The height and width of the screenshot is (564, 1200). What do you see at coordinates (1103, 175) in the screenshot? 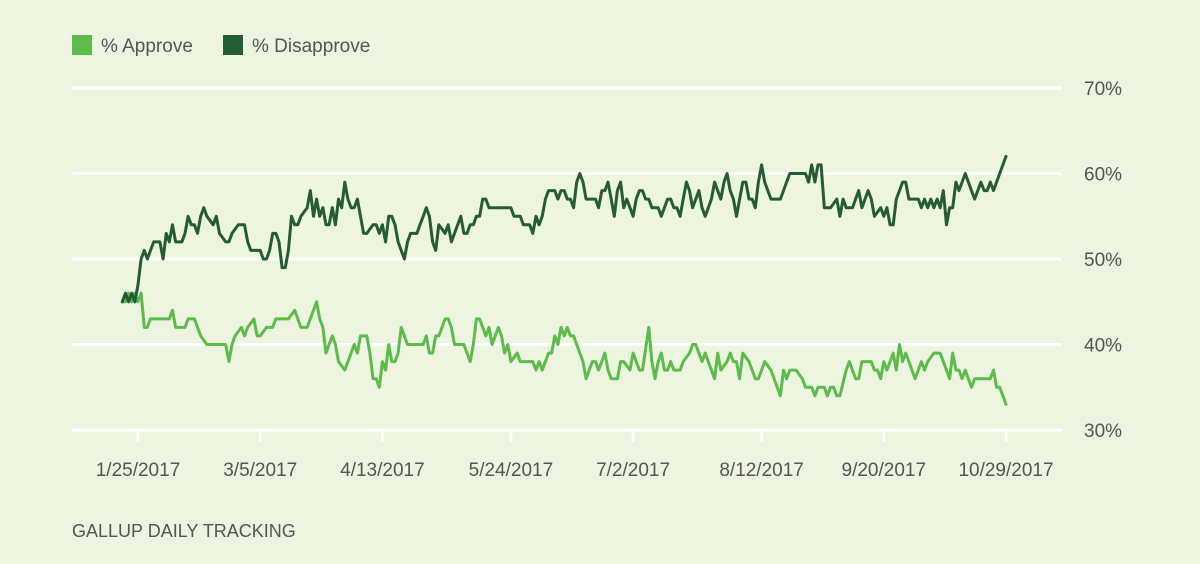
I see `y-tick-label-60: 60%` at bounding box center [1103, 175].